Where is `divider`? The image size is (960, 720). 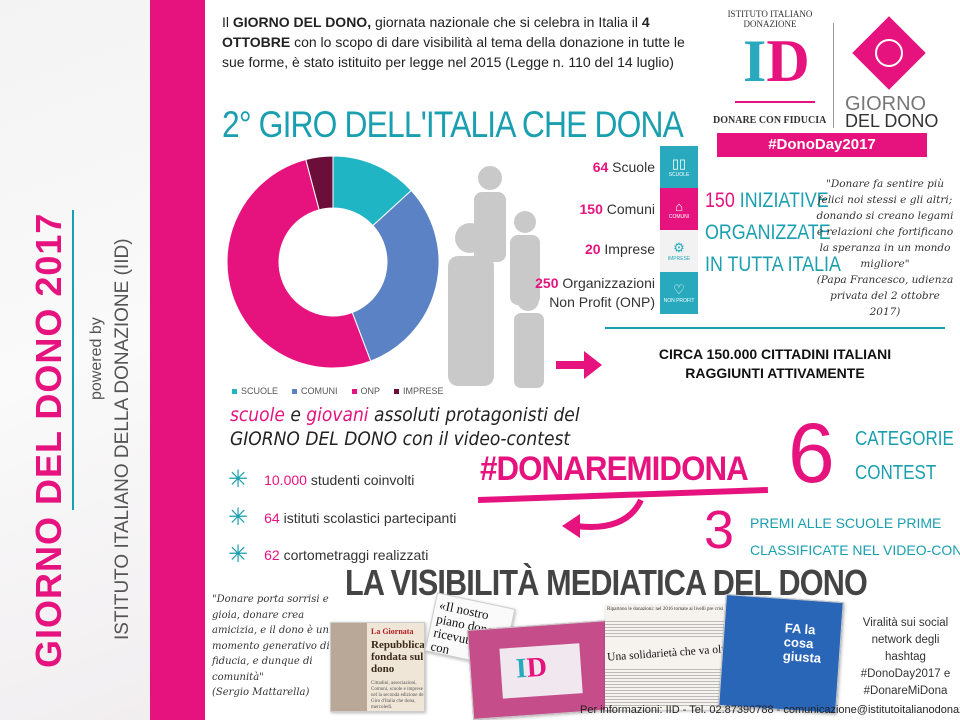 divider is located at coordinates (775, 328).